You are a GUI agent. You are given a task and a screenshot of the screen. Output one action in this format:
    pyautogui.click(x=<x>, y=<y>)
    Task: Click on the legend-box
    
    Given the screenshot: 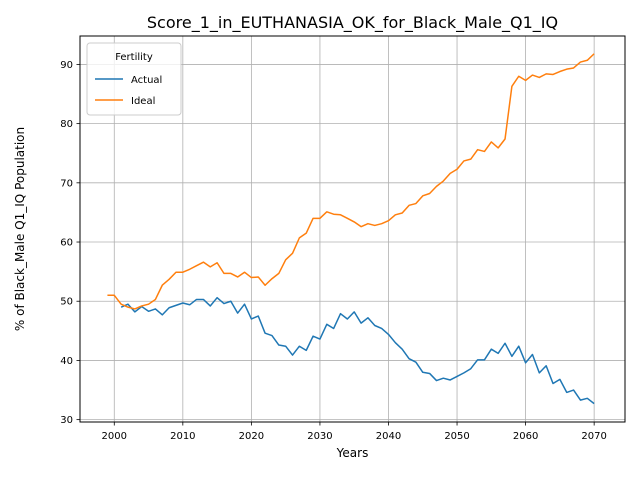 What is the action you would take?
    pyautogui.click(x=134, y=79)
    